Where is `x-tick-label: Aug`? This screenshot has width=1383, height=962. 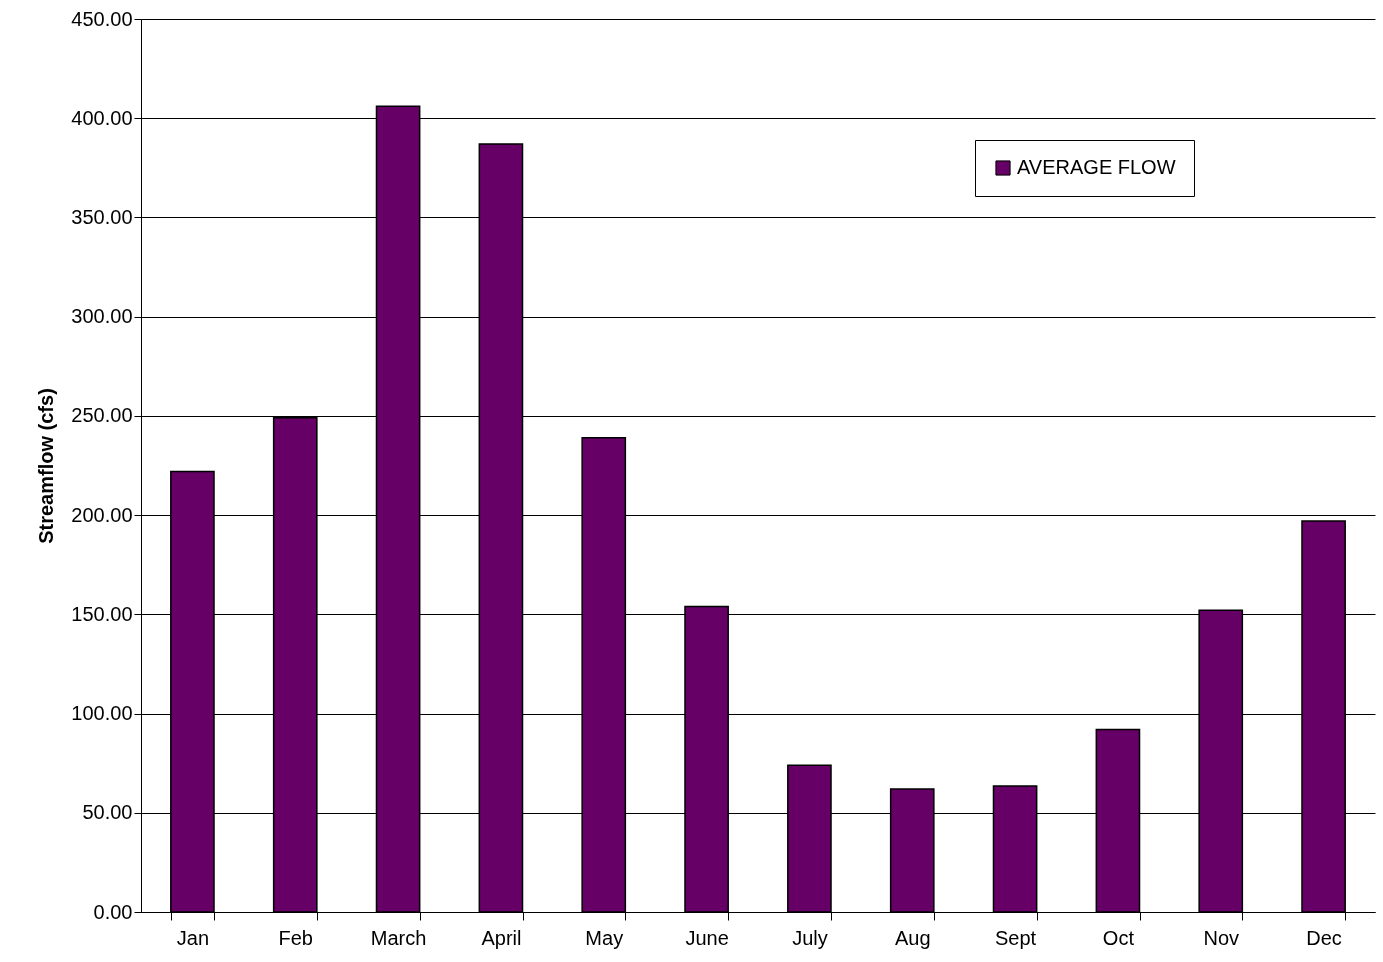 x-tick-label: Aug is located at coordinates (912, 937).